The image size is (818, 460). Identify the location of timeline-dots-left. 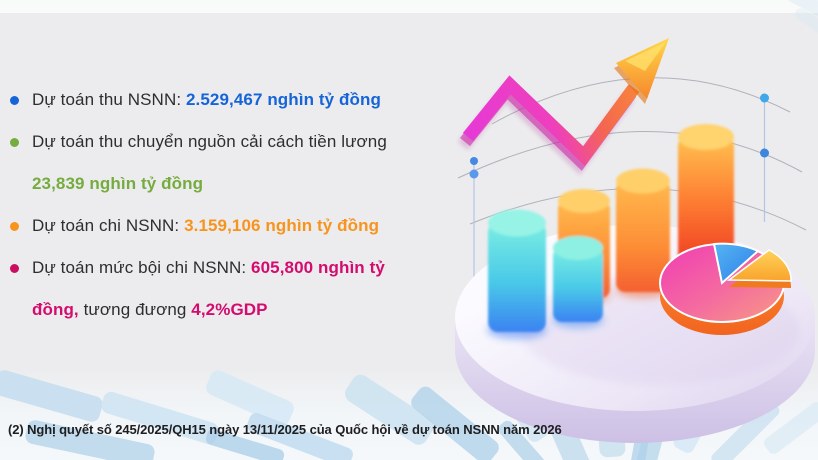
(474, 218).